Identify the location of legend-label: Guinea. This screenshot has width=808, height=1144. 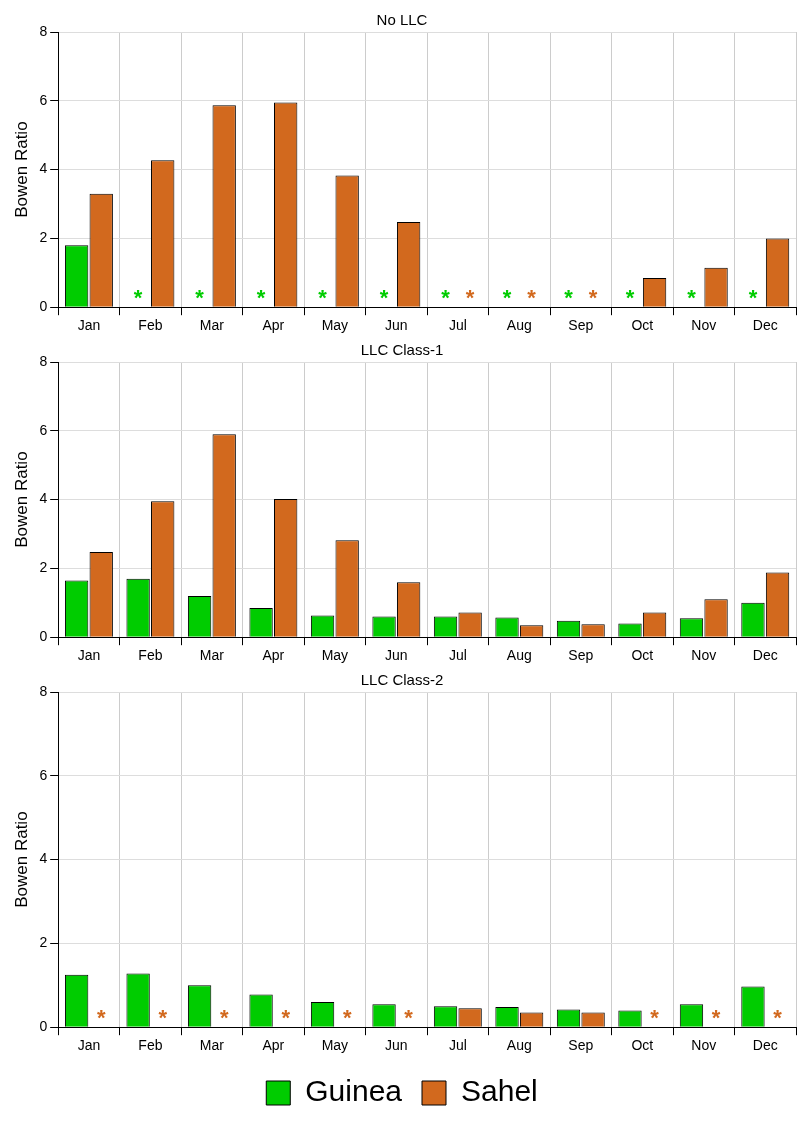
(354, 1091).